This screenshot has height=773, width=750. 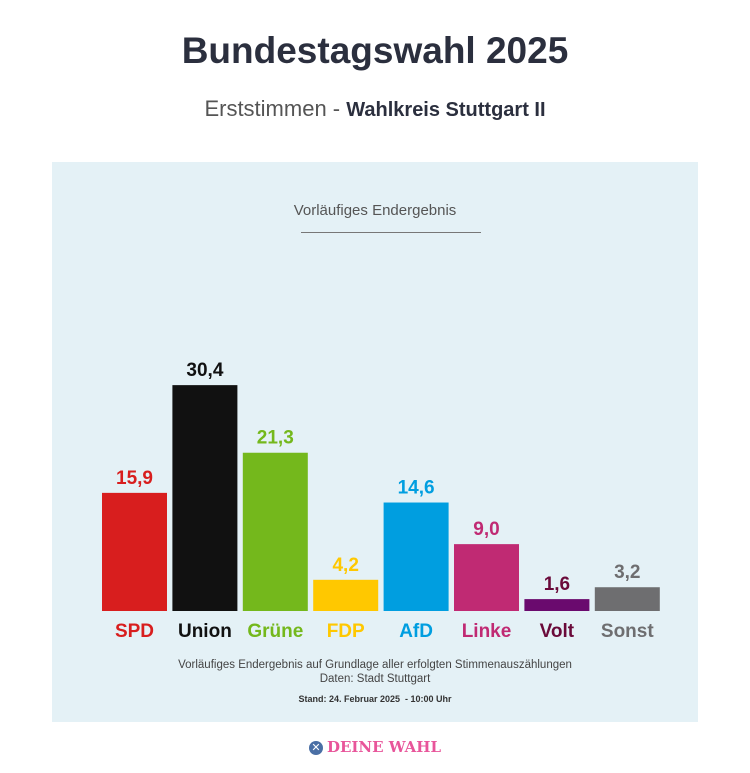 I want to click on value-label: 21,3, so click(x=275, y=438).